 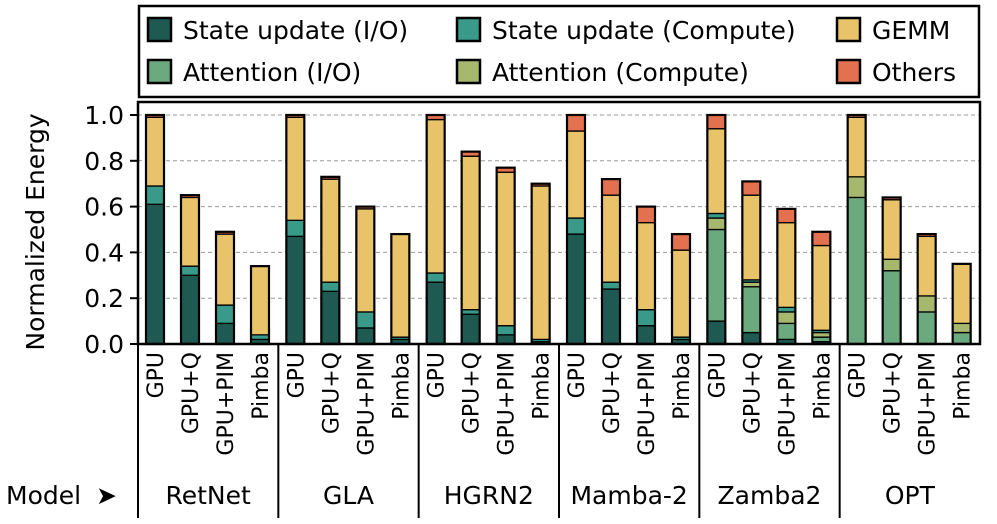 What do you see at coordinates (43, 495) in the screenshot?
I see `model-axis-label: Model` at bounding box center [43, 495].